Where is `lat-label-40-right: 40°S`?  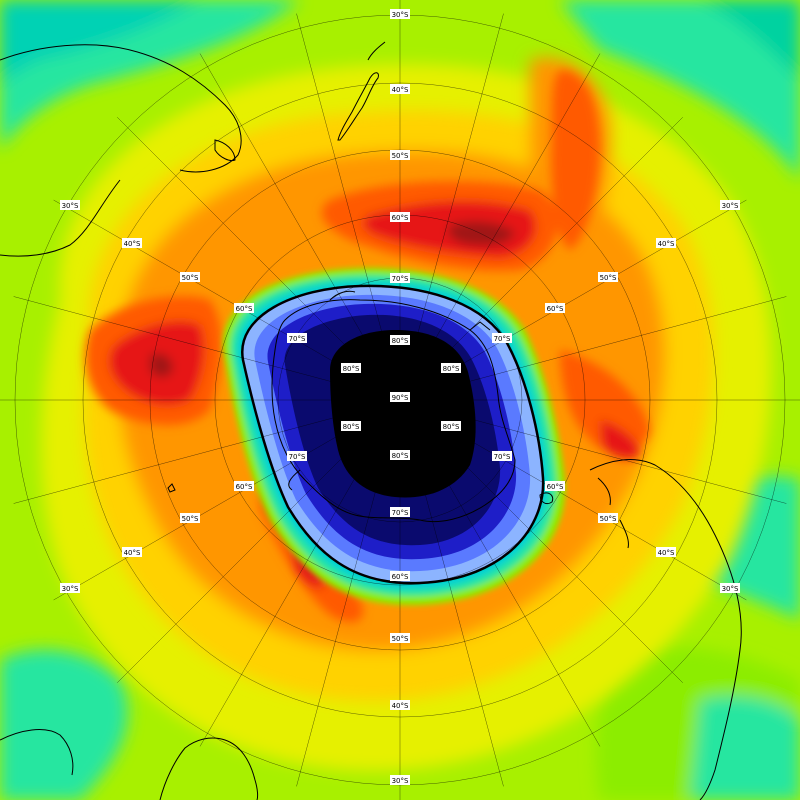 lat-label-40-right: 40°S is located at coordinates (666, 243).